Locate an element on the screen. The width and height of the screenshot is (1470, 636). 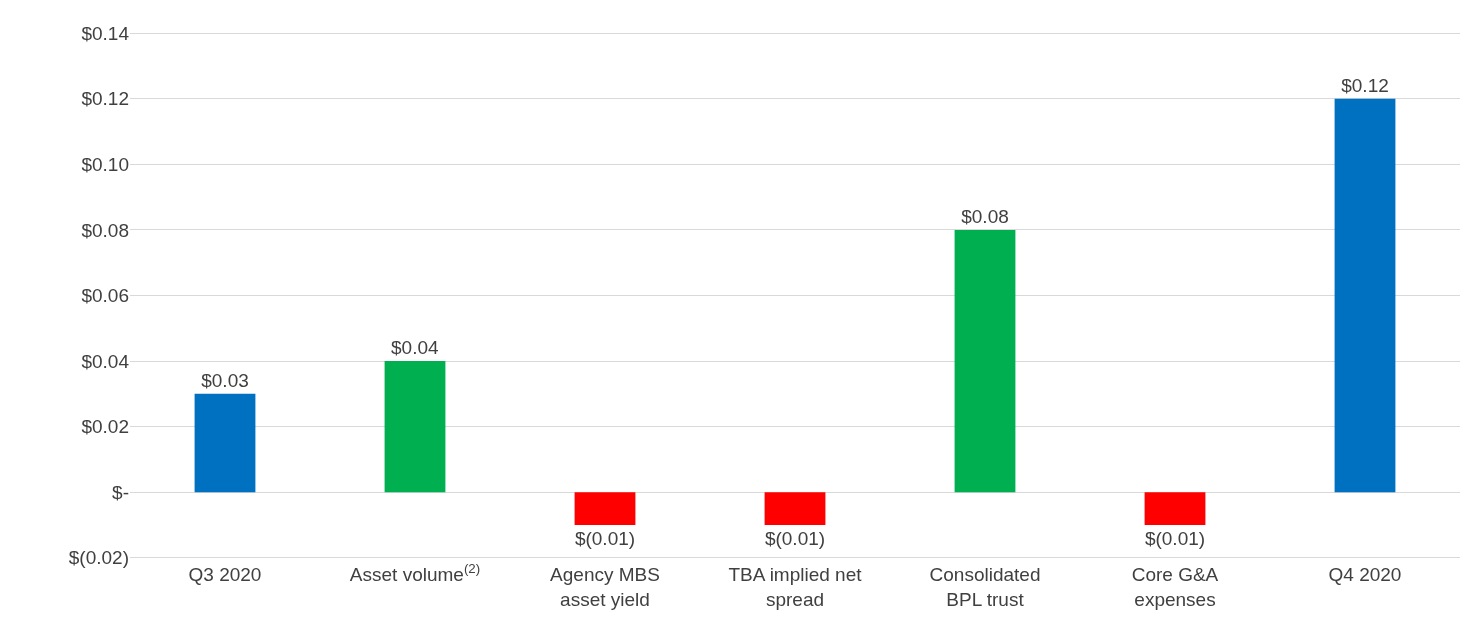
y-tick-label: $0.04 is located at coordinates (105, 361).